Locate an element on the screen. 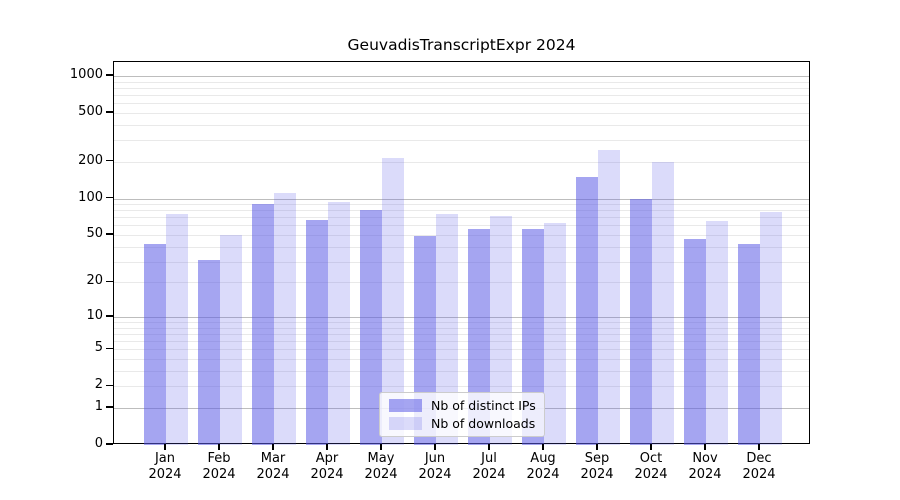  x-tick-label: Jan 2024 is located at coordinates (165, 466).